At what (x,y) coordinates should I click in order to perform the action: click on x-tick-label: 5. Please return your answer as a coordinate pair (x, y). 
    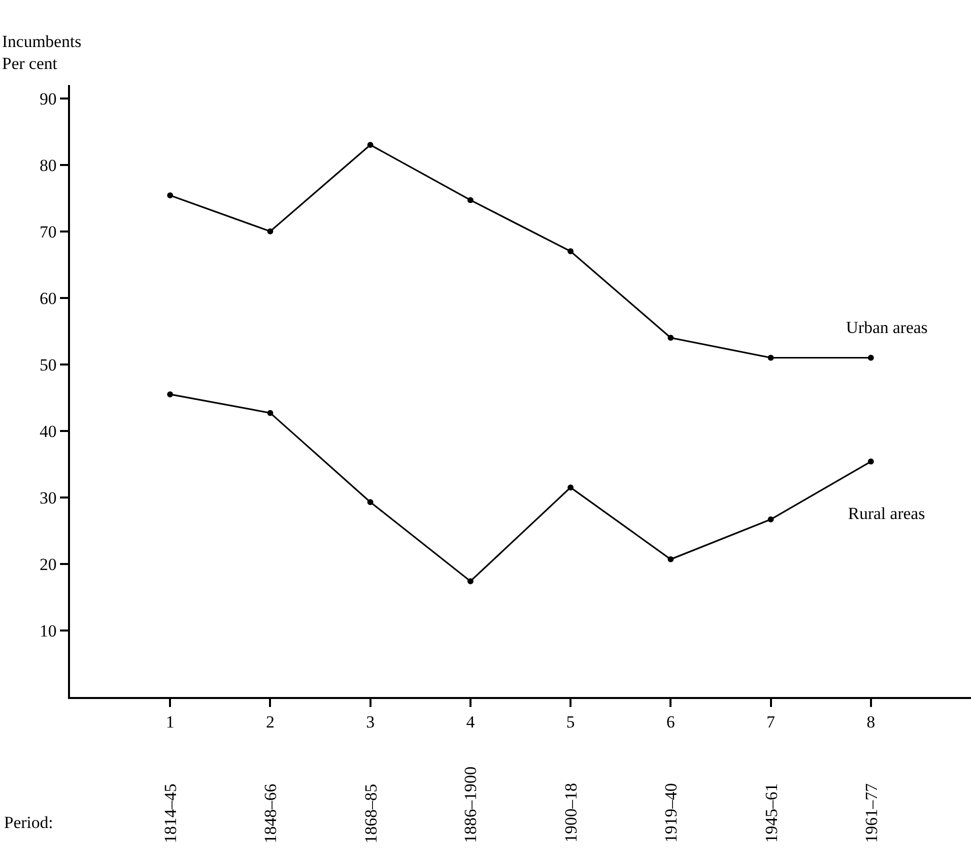
    Looking at the image, I should click on (570, 722).